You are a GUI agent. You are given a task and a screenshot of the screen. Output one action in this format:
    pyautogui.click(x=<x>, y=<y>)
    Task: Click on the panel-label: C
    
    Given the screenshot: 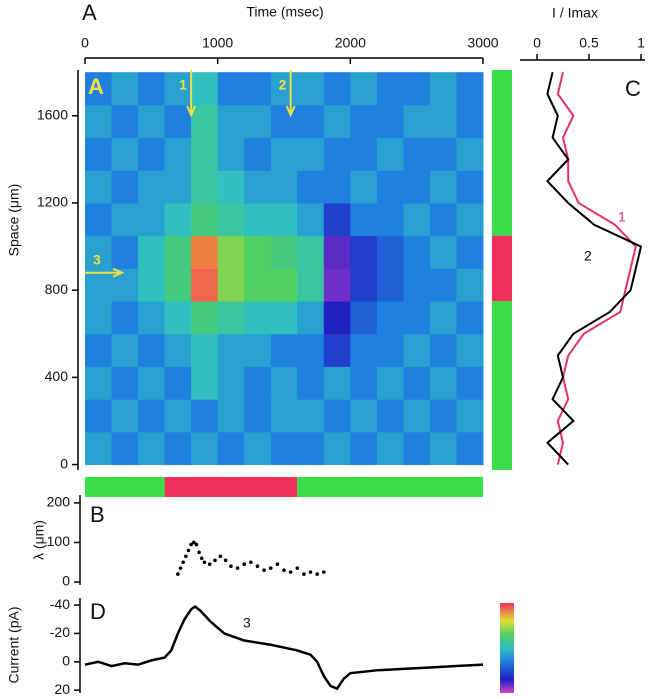 What is the action you would take?
    pyautogui.click(x=633, y=88)
    